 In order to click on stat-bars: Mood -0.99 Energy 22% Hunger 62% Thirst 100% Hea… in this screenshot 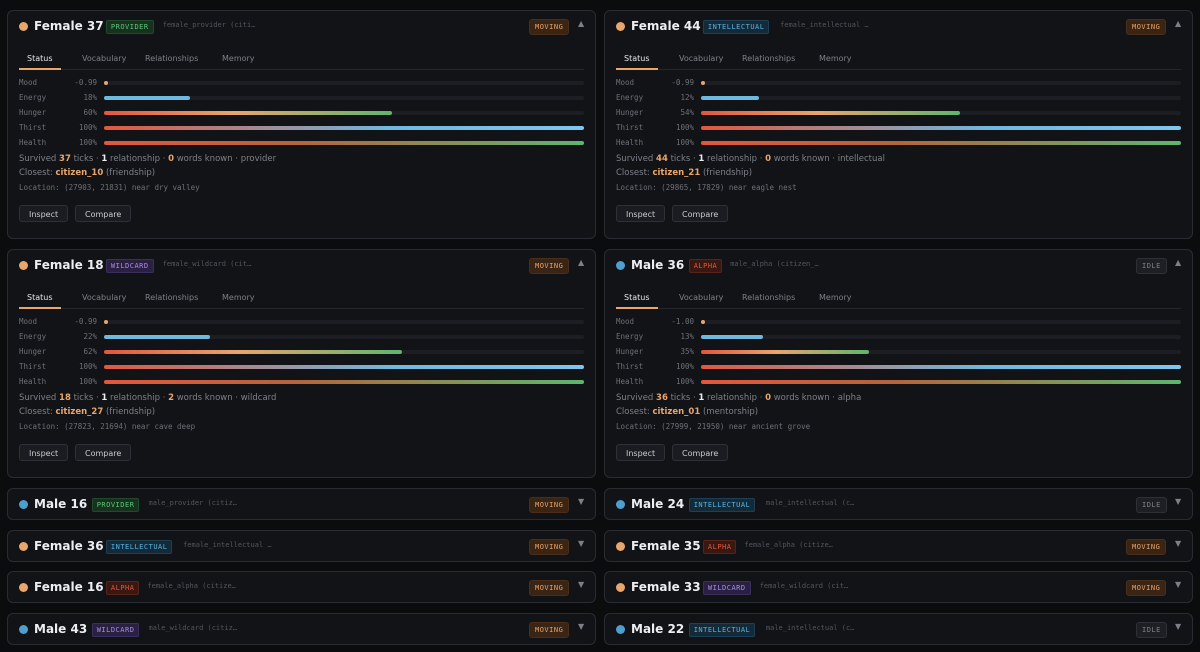, I will do `click(301, 353)`.